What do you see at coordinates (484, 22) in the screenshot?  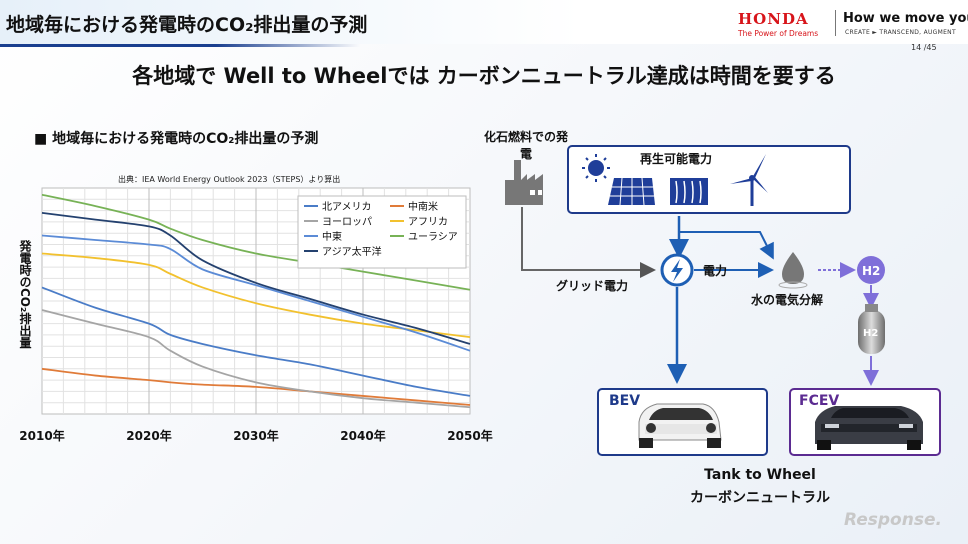 I see `header-bar` at bounding box center [484, 22].